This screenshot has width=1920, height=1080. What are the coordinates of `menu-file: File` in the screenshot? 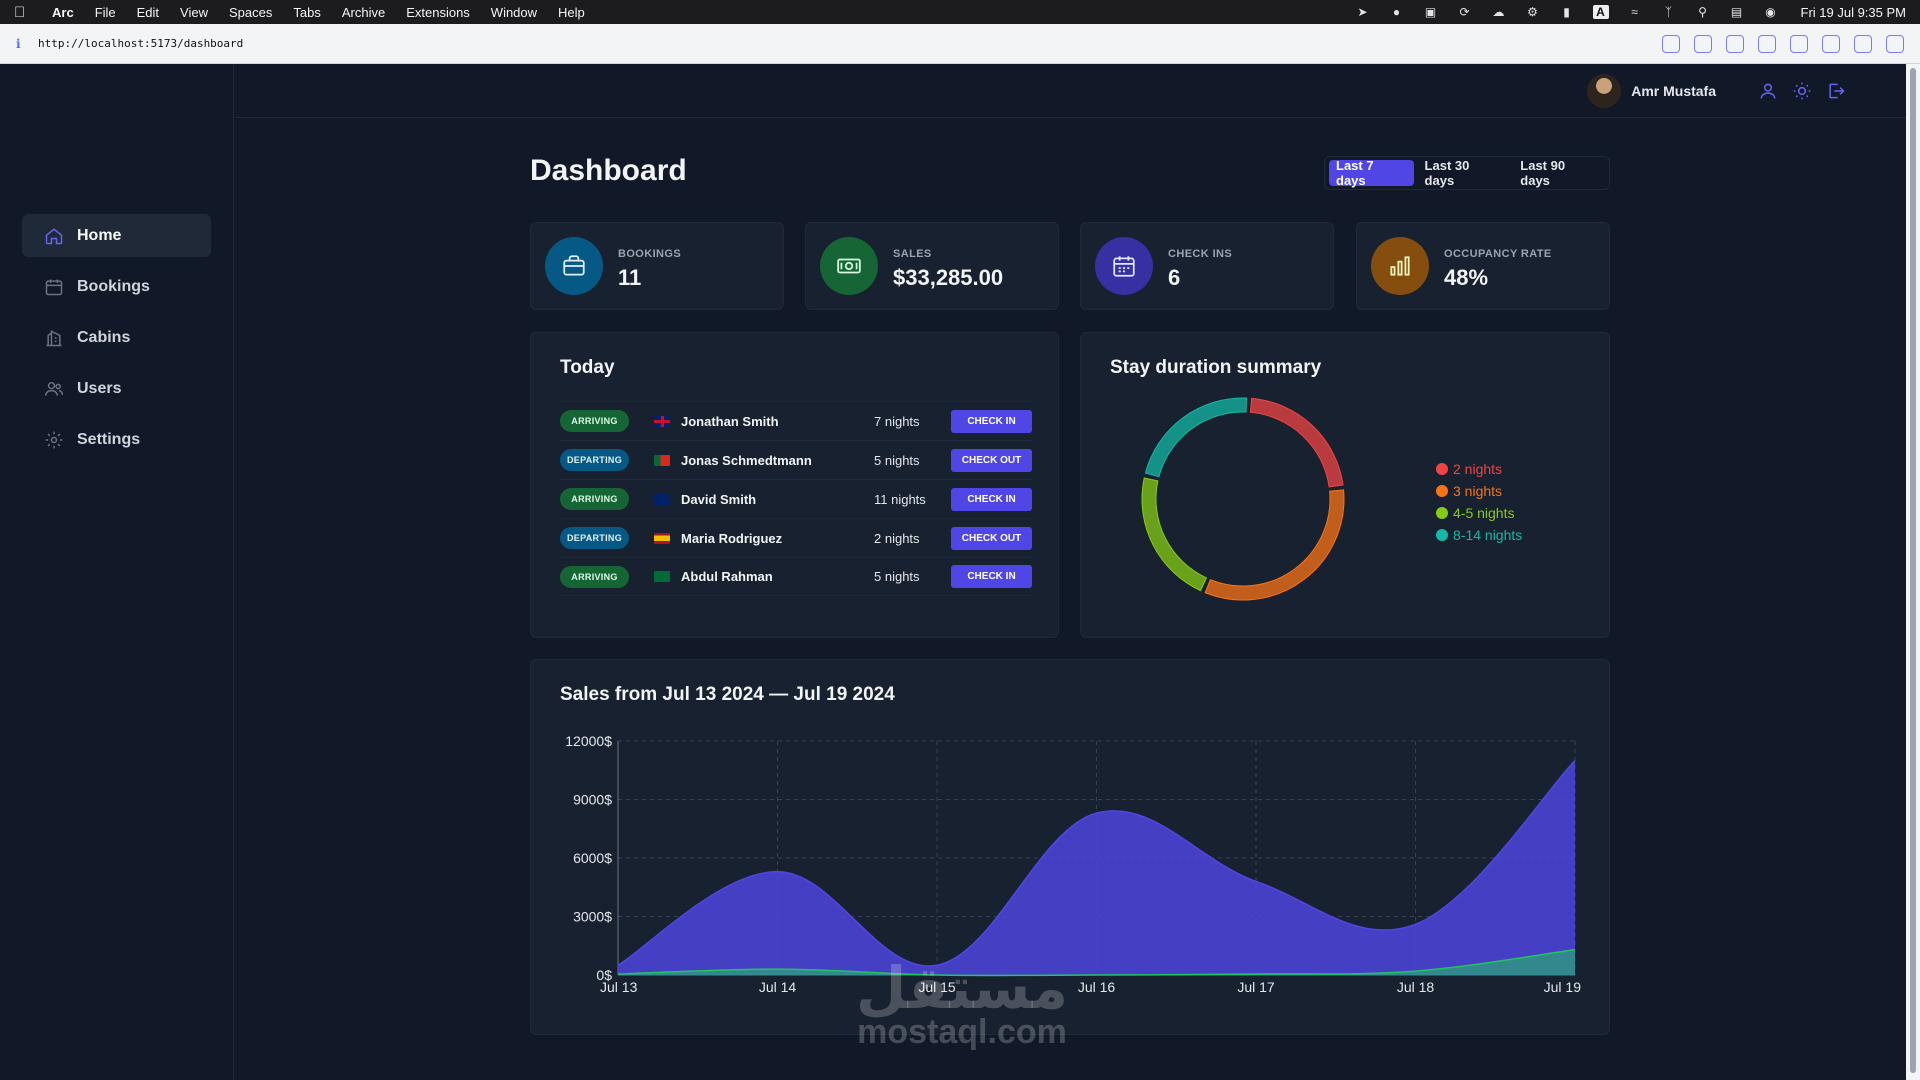 It's located at (105, 12).